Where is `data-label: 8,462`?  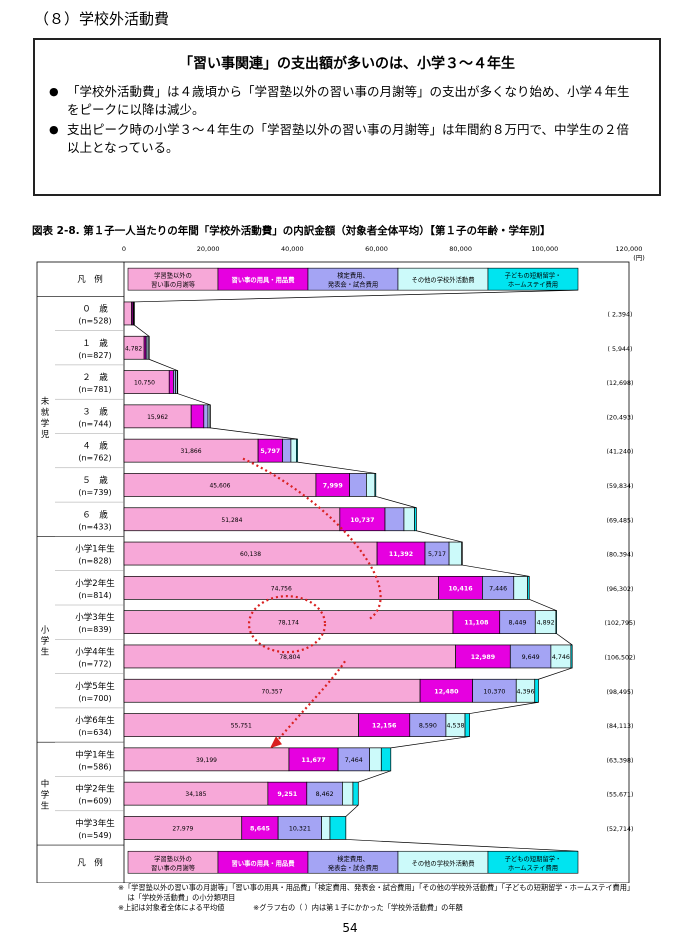
data-label: 8,462 is located at coordinates (325, 794).